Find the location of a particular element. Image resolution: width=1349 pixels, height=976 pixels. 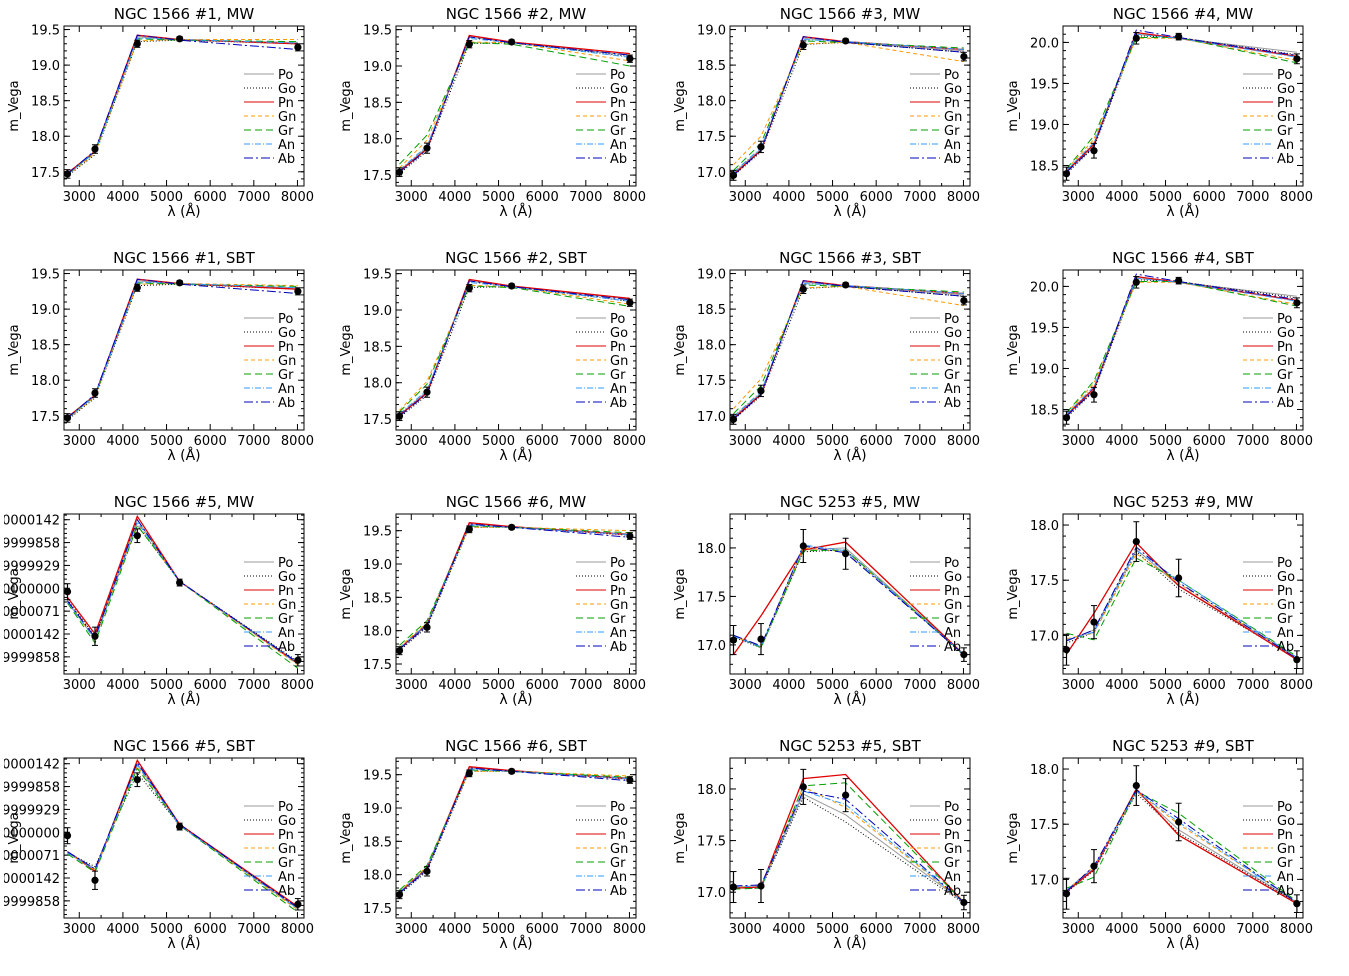

x-axis-label: λ (Å) is located at coordinates (183, 455).